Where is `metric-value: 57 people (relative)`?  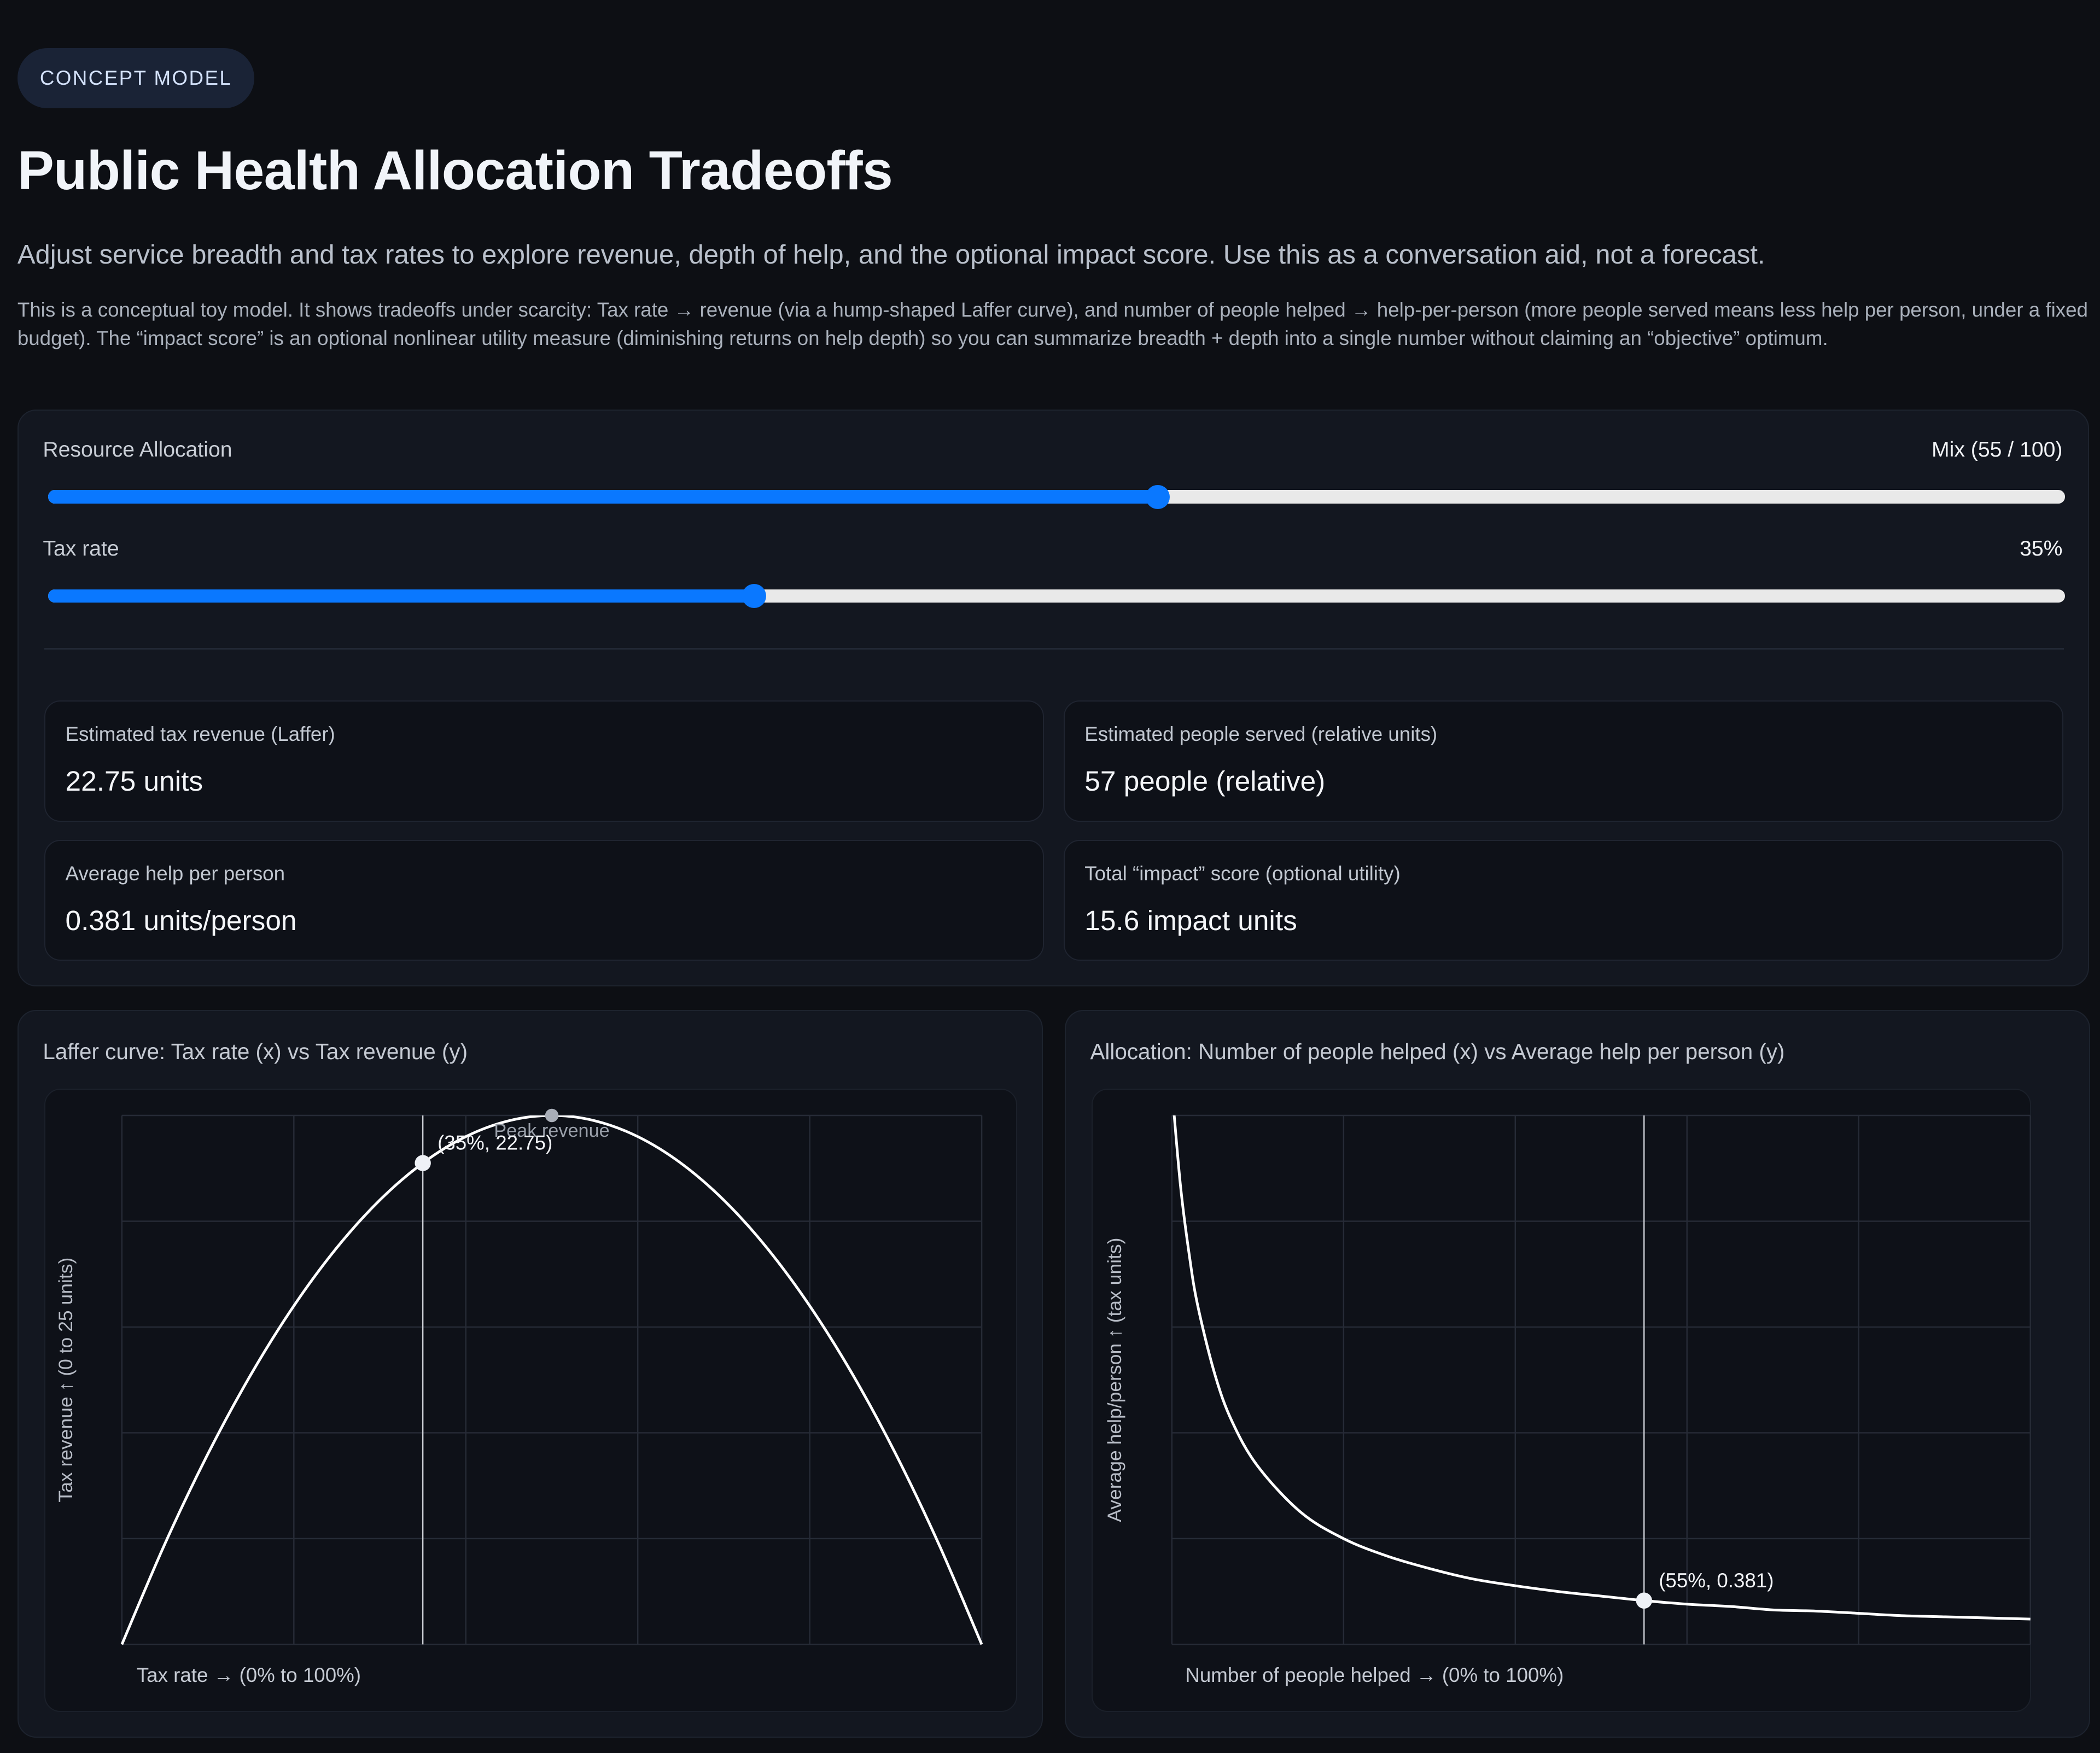
metric-value: 57 people (relative) is located at coordinates (1205, 780).